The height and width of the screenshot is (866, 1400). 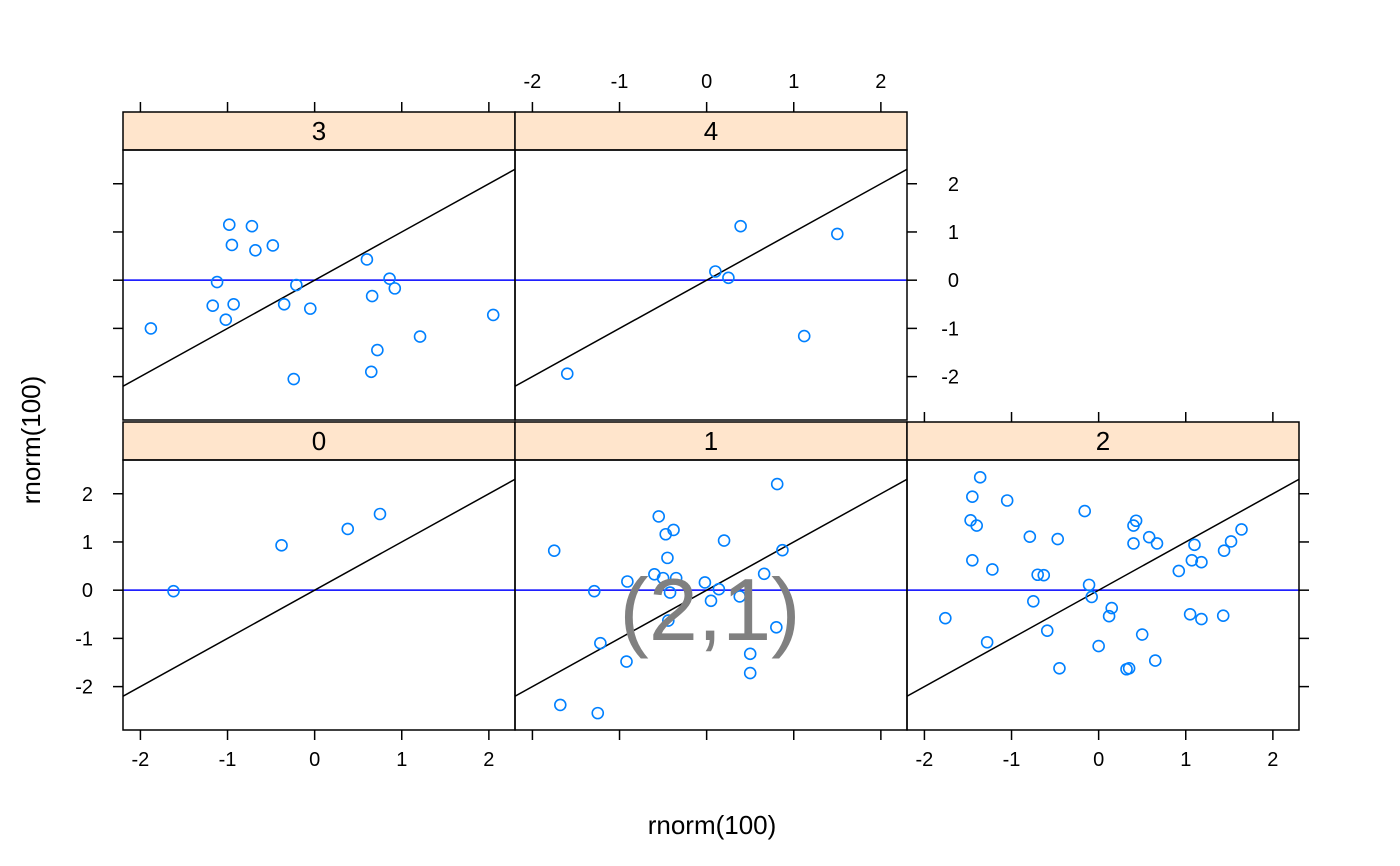 What do you see at coordinates (950, 329) in the screenshot?
I see `y-axis-right-tick-label: -1` at bounding box center [950, 329].